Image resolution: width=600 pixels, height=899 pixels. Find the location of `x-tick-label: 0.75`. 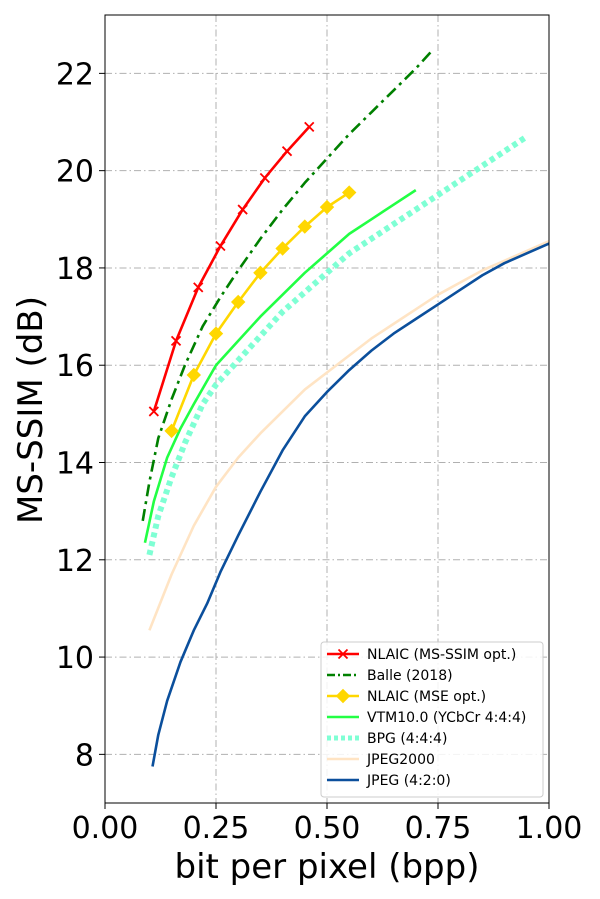

x-tick-label: 0.75 is located at coordinates (438, 828).